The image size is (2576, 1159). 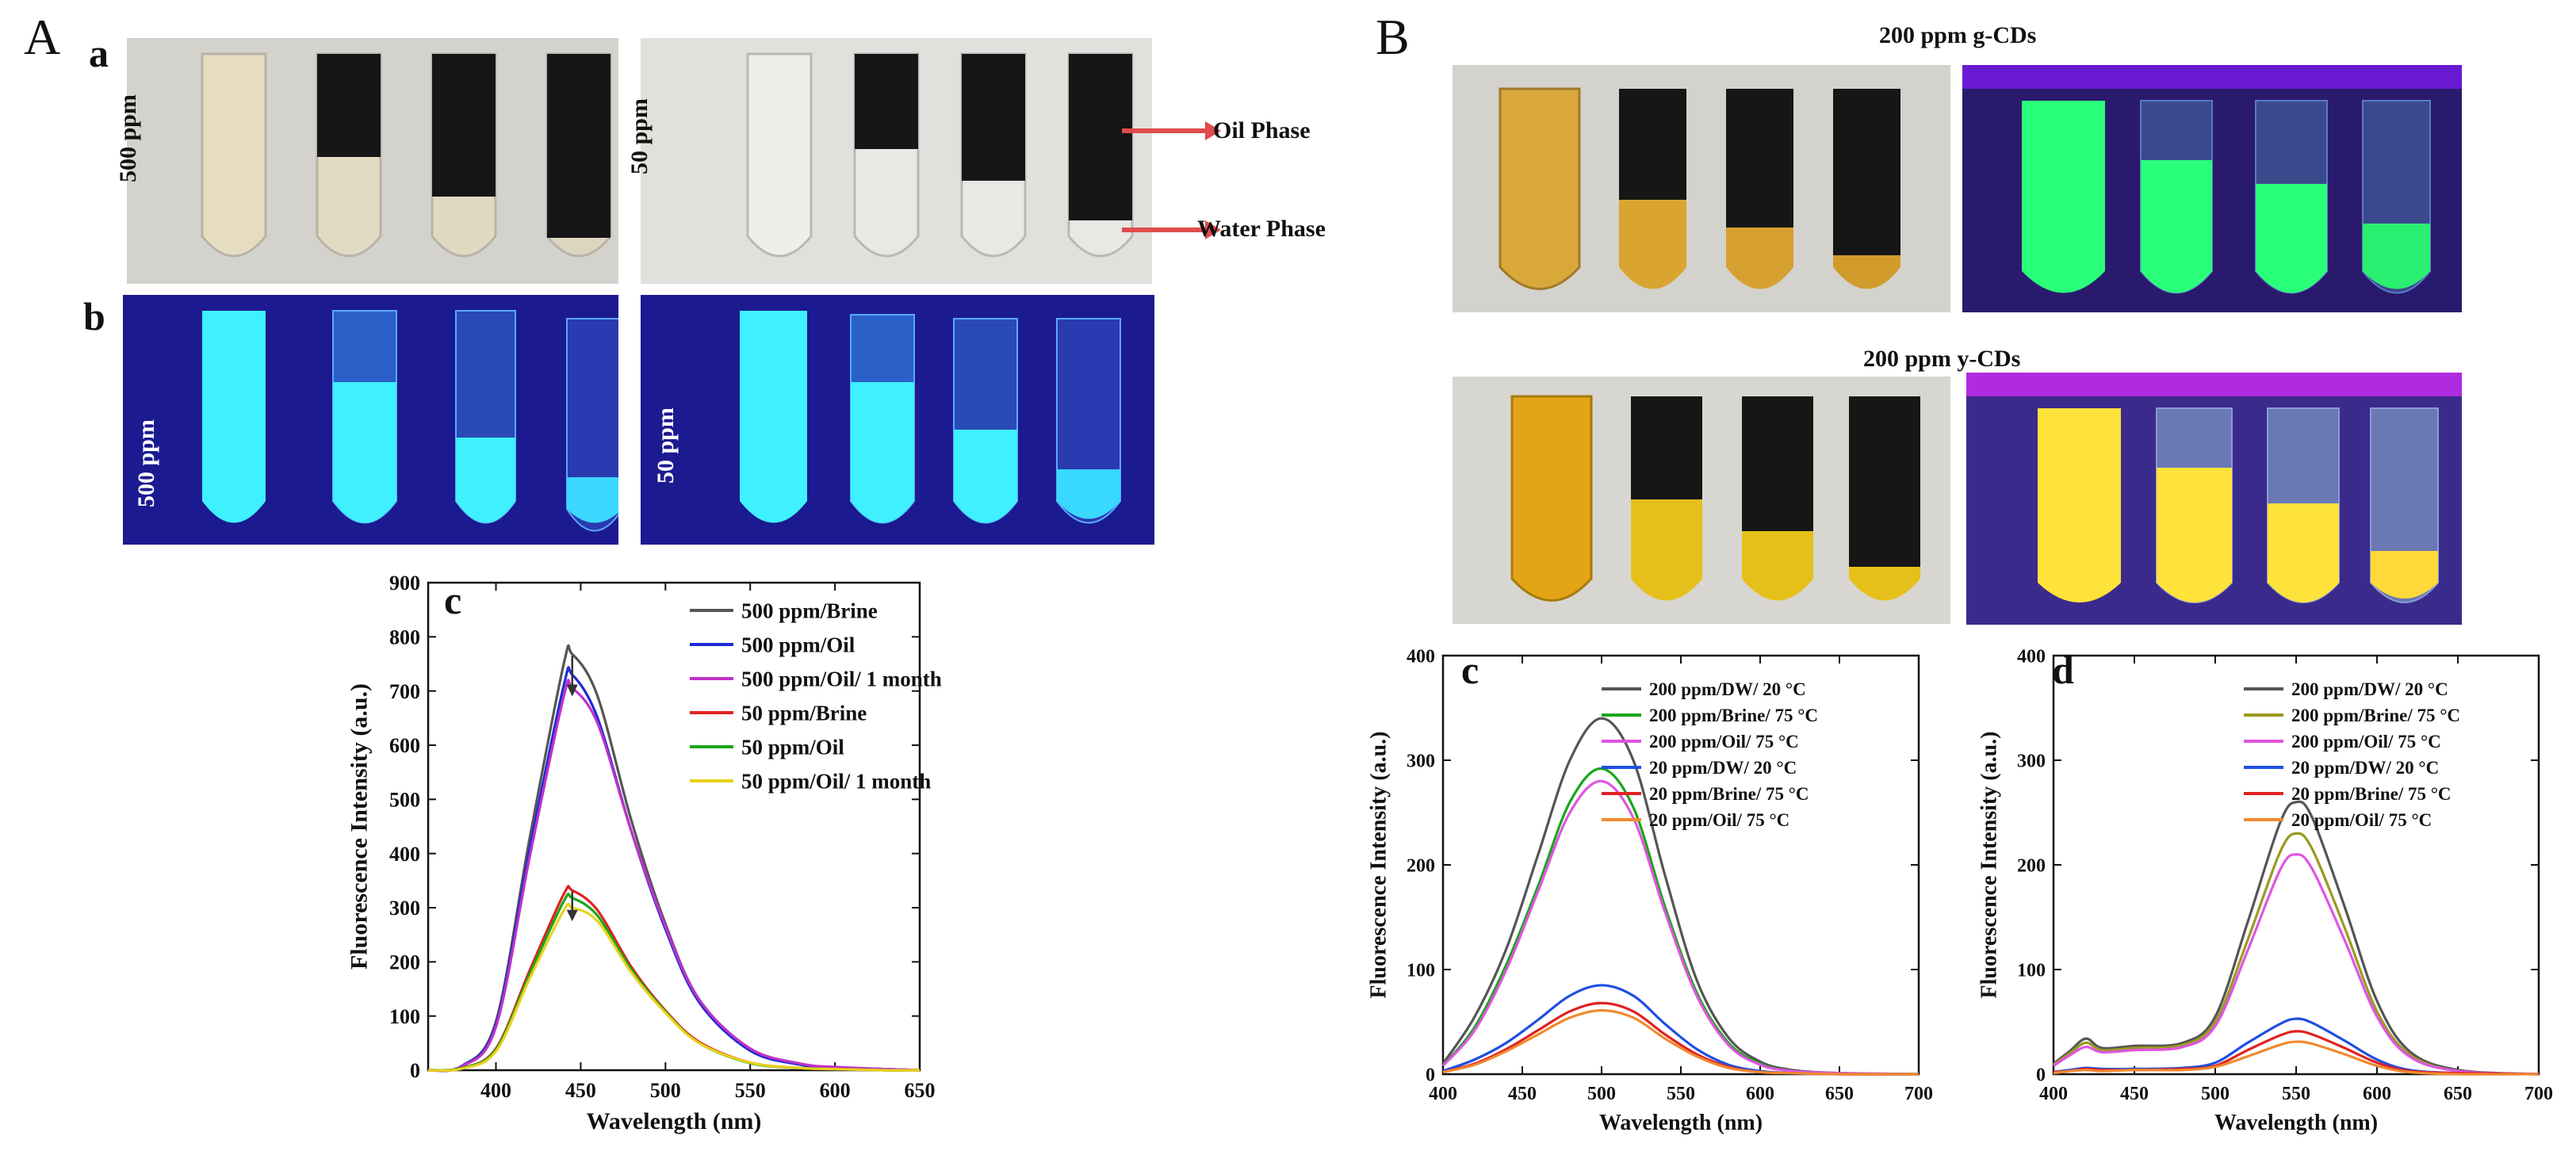 I want to click on x-tick-label: 700, so click(x=1918, y=1094).